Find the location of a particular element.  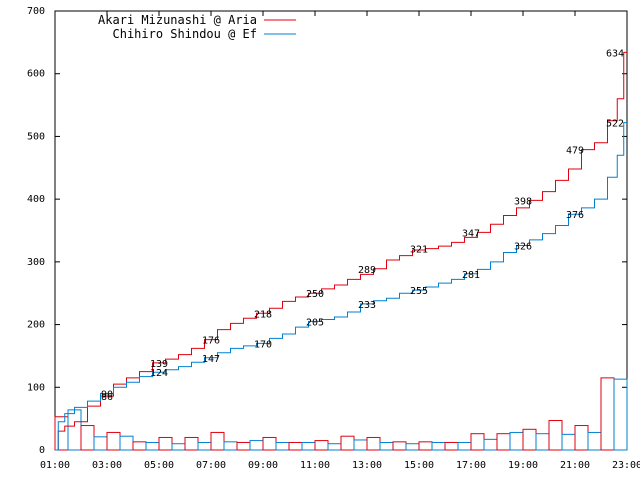

x-tick-label: 21:00 is located at coordinates (575, 465).